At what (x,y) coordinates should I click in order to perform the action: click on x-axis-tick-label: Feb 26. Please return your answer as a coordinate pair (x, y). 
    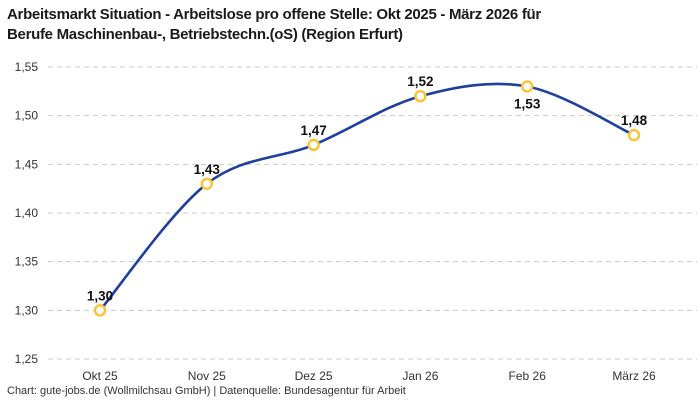
    Looking at the image, I should click on (528, 376).